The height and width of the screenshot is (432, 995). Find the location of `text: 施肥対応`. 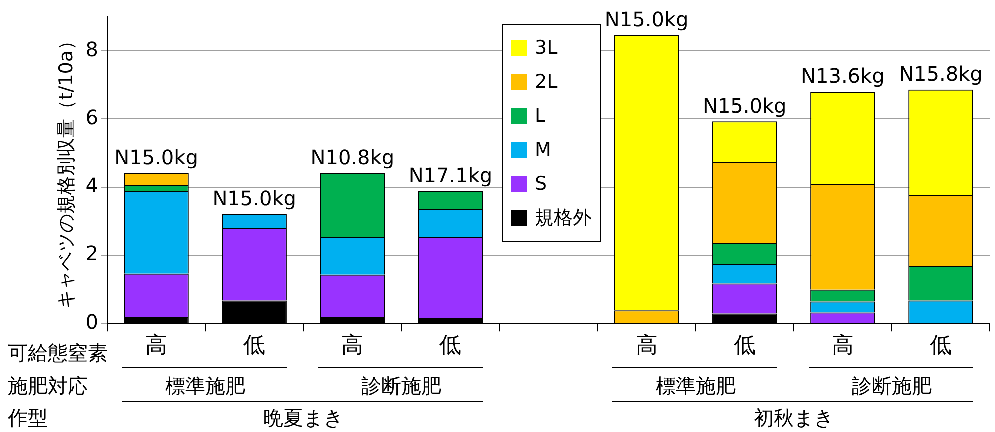

text: 施肥対応 is located at coordinates (48, 386).